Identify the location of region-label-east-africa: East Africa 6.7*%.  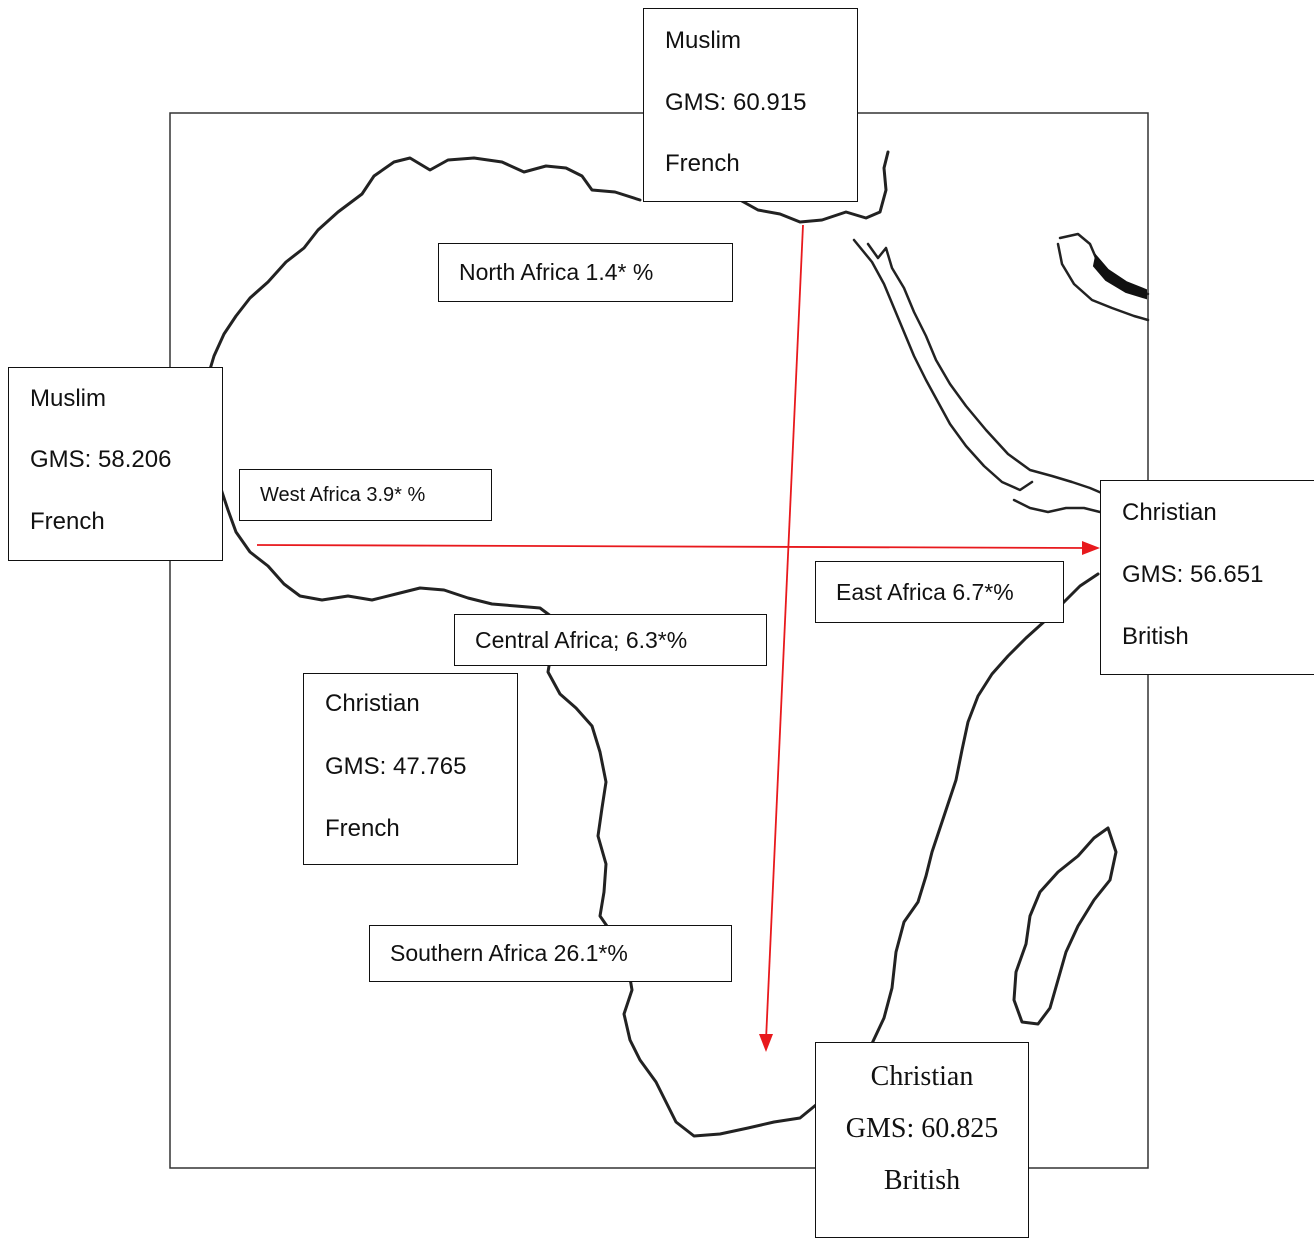
(939, 592).